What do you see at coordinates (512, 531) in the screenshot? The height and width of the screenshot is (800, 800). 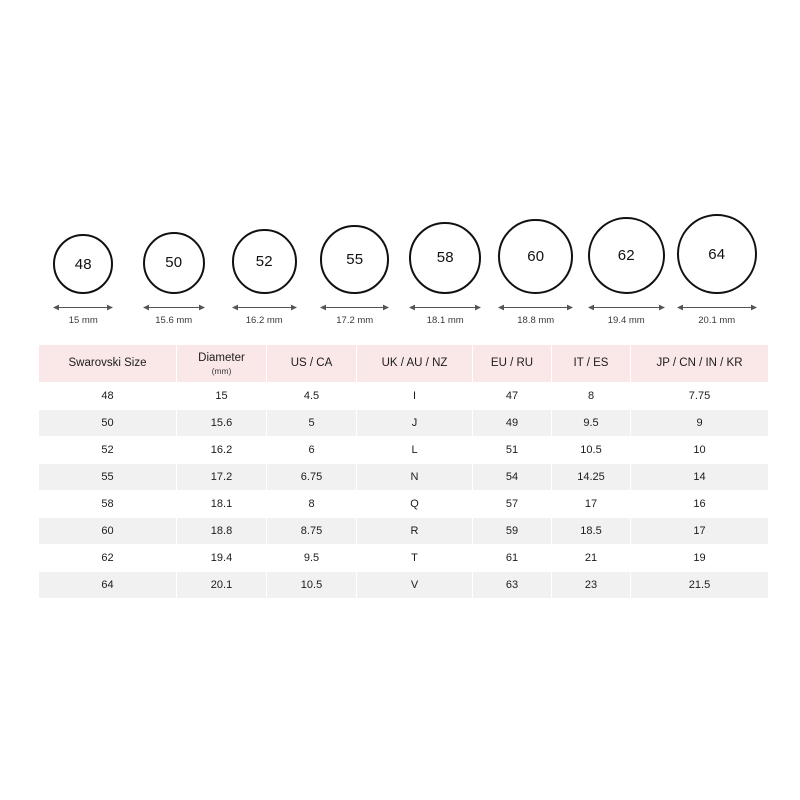 I see `table-cell: 59` at bounding box center [512, 531].